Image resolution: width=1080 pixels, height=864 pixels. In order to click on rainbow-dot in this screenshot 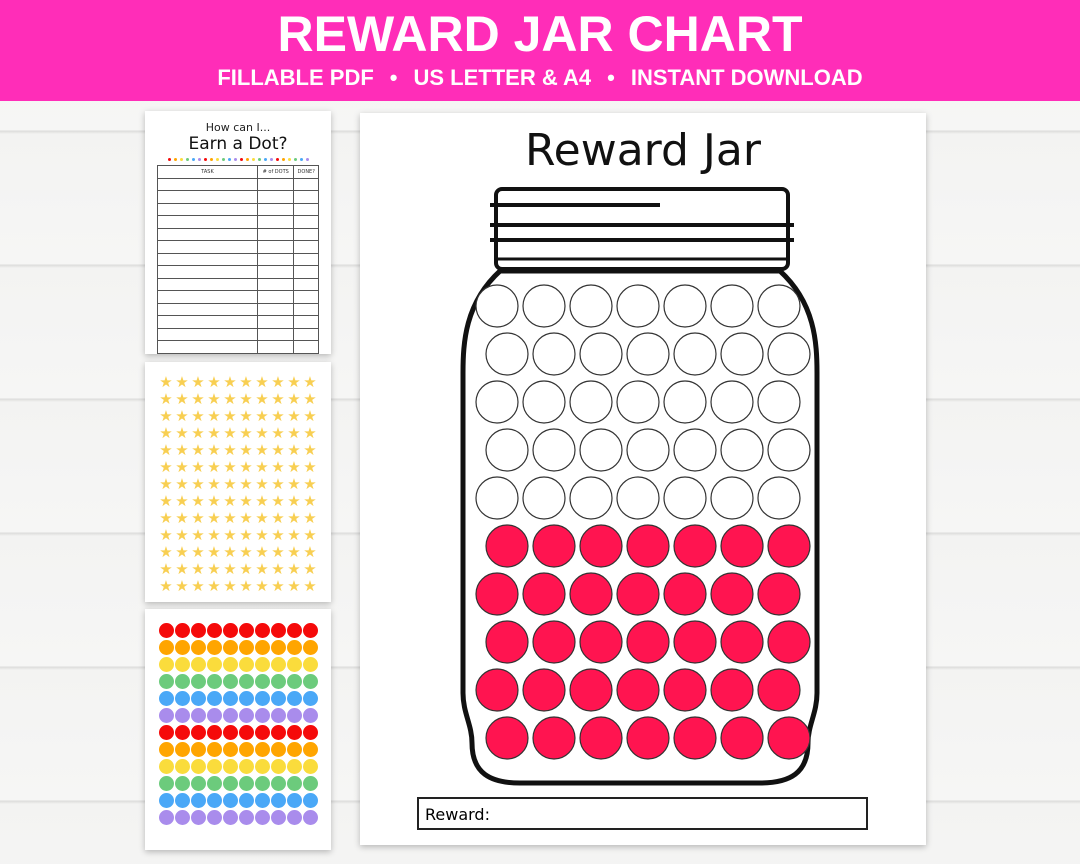, I will do `click(169, 159)`.